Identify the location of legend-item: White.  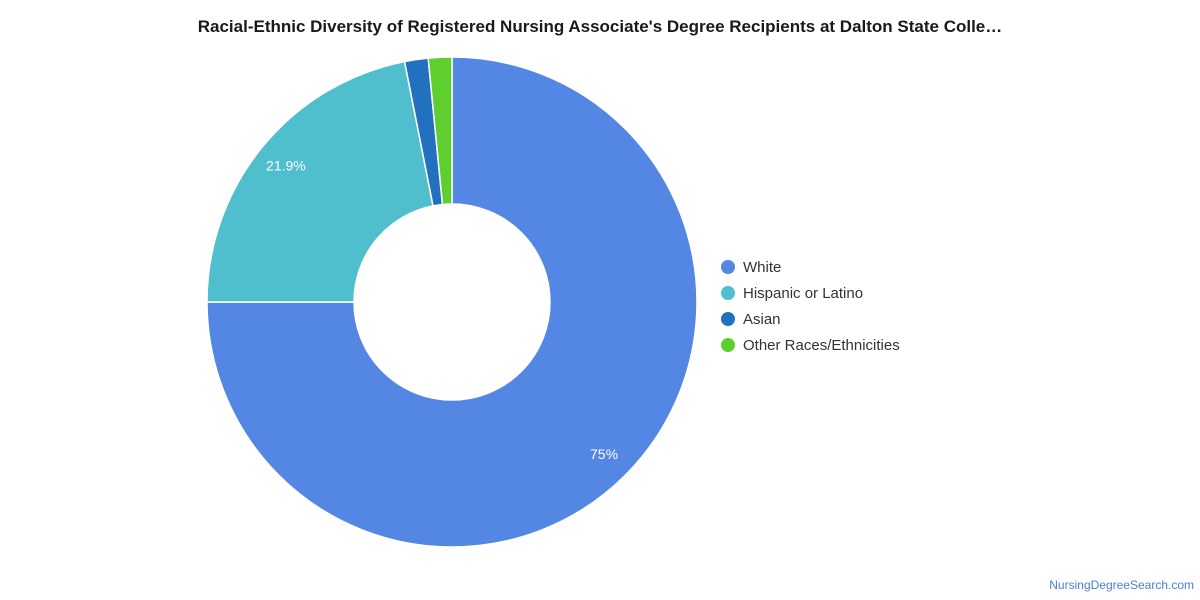
(810, 267).